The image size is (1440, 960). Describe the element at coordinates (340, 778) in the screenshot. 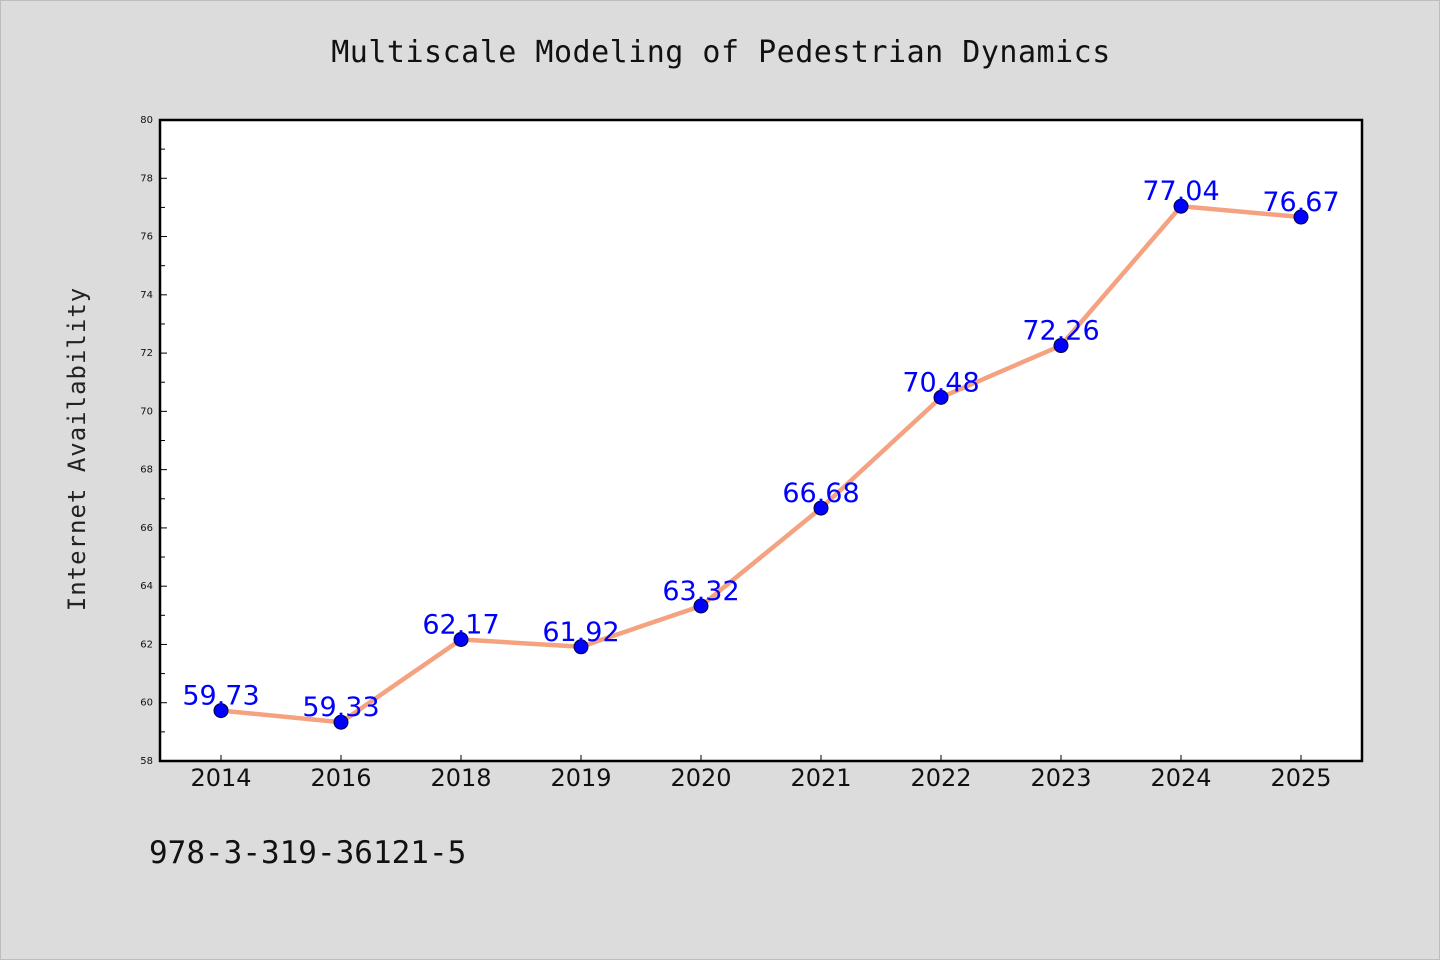

I see `x-tick-label: 2016` at that location.